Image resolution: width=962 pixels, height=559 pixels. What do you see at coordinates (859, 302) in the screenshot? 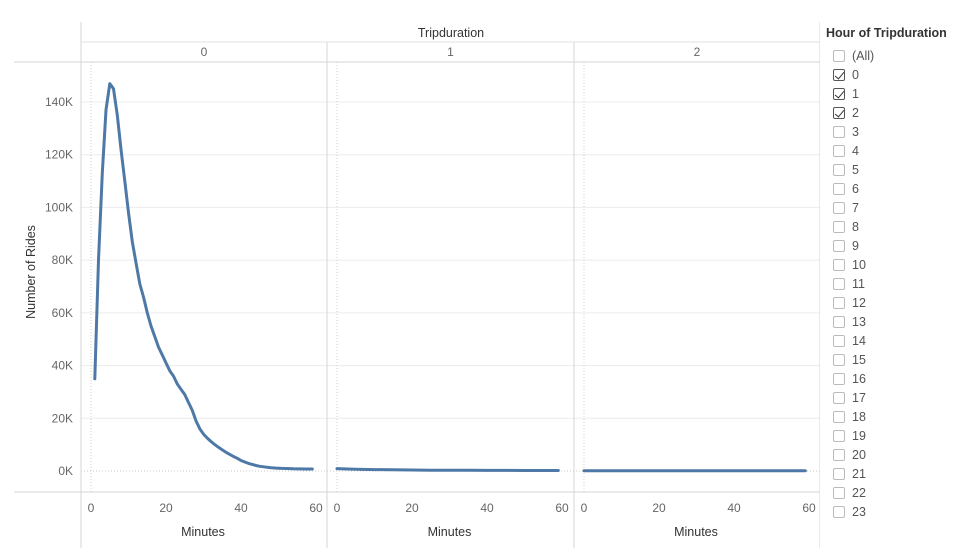
I see `legend-item-label: 12` at bounding box center [859, 302].